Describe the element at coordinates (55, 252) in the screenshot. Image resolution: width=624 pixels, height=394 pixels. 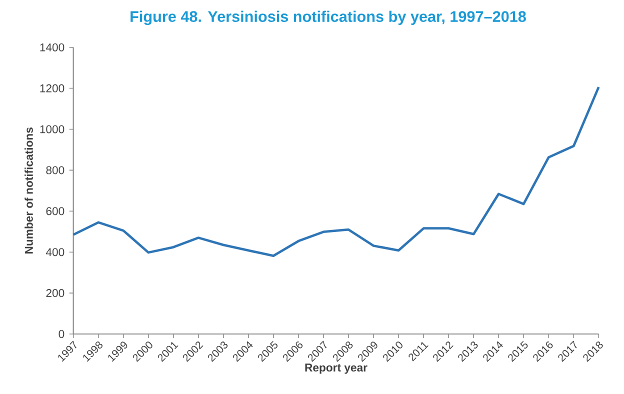
I see `y-tick-label: 400` at that location.